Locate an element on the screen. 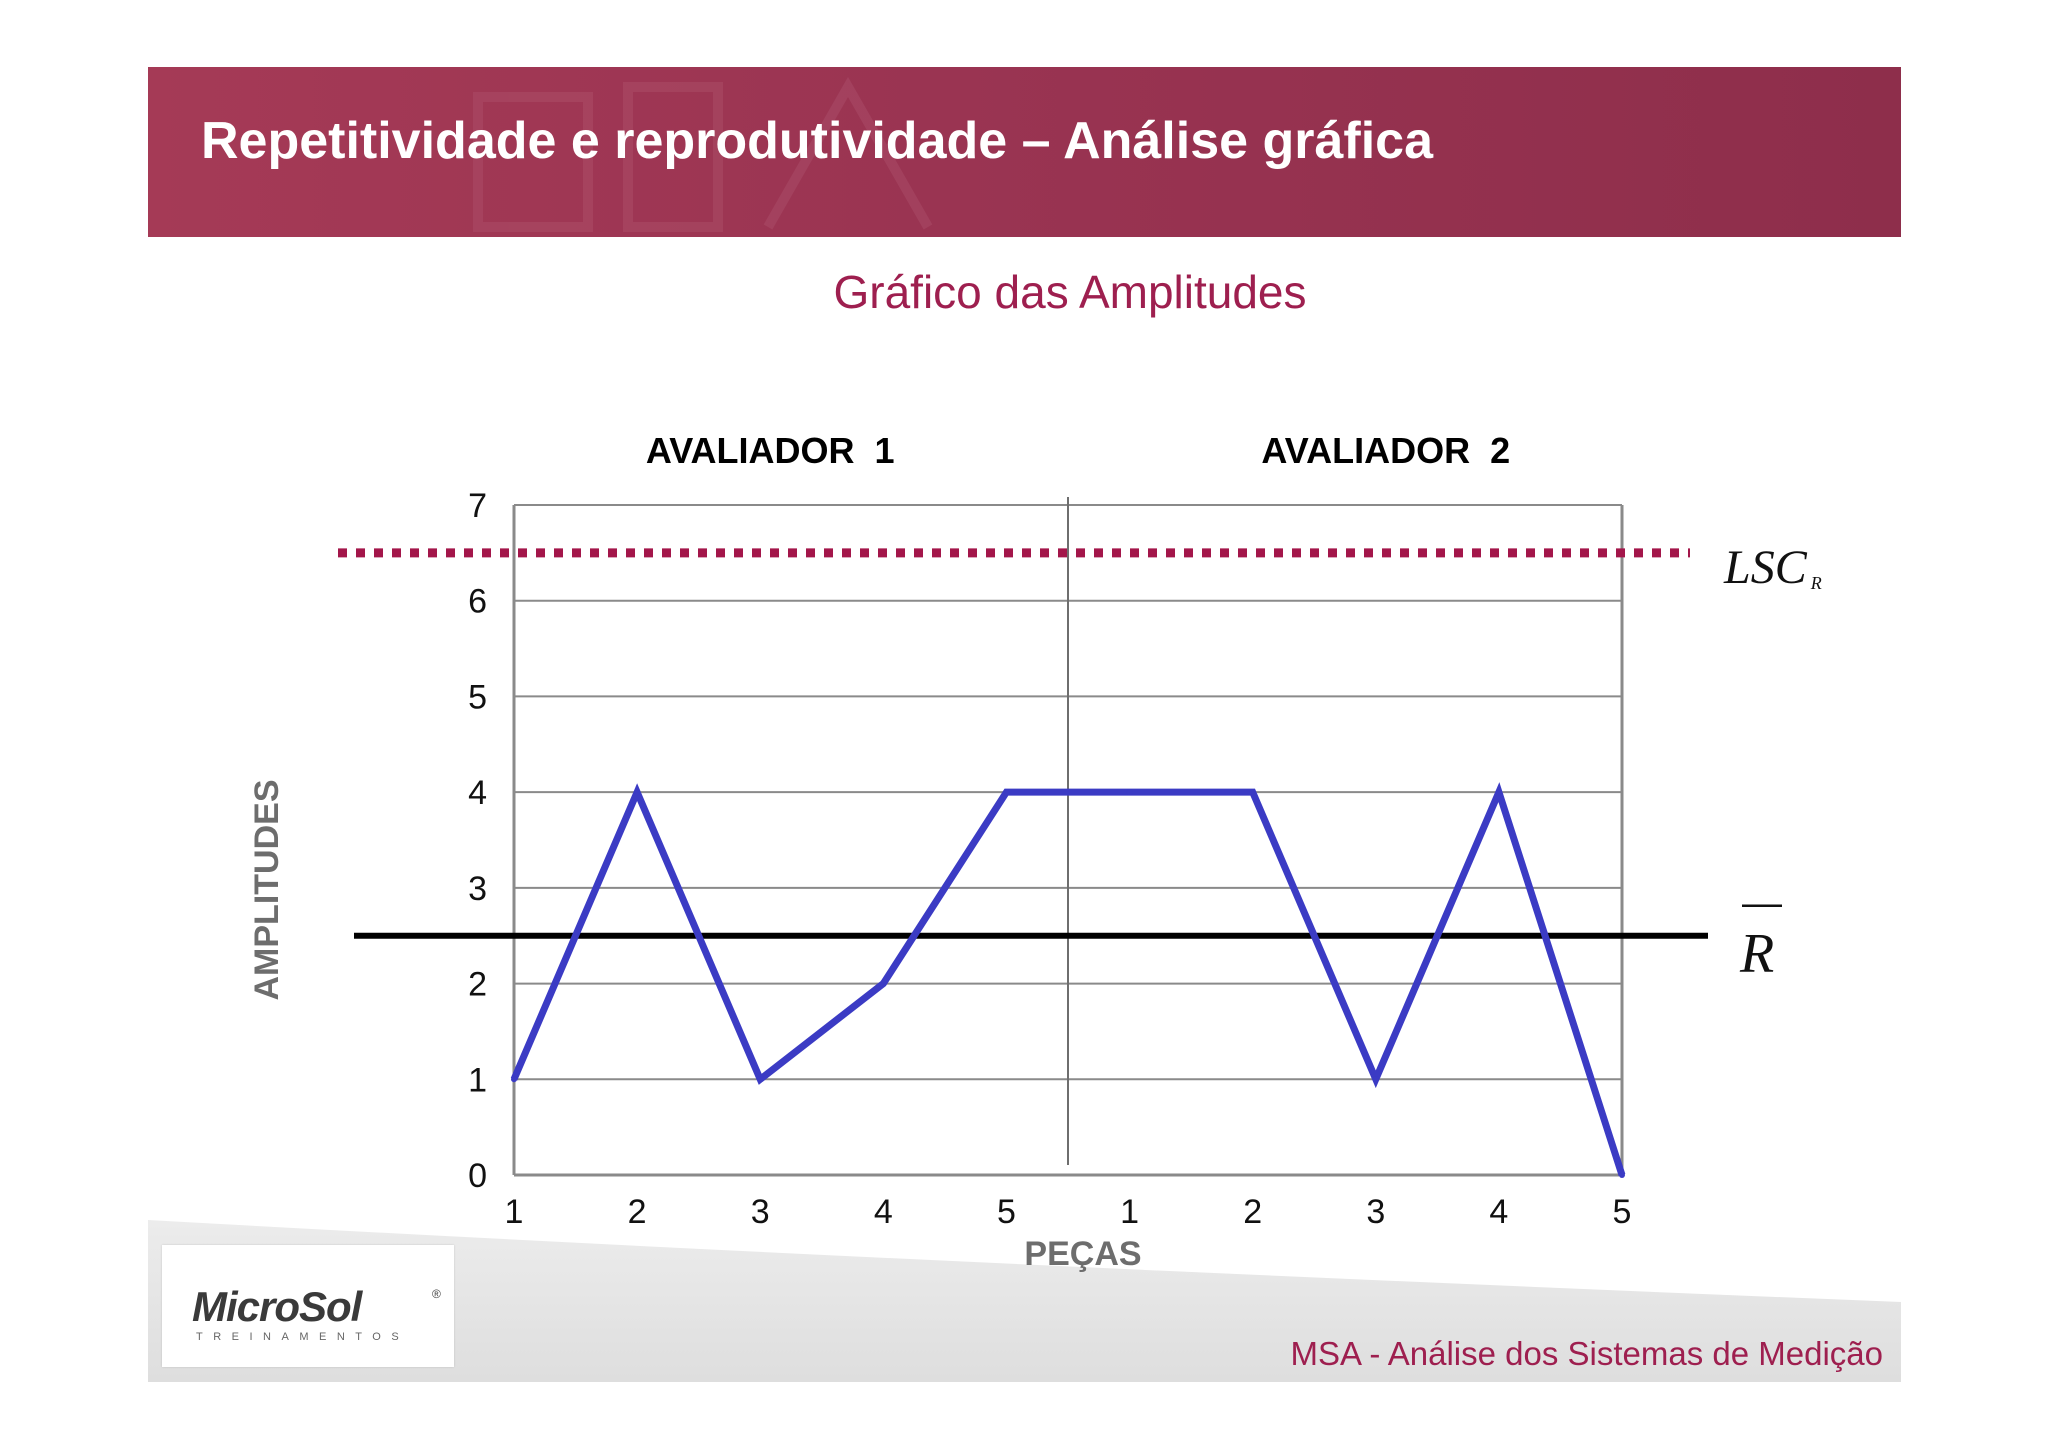 Image resolution: width=2048 pixels, height=1447 pixels. logo-tagline: TREINAMENTOS is located at coordinates (303, 1337).